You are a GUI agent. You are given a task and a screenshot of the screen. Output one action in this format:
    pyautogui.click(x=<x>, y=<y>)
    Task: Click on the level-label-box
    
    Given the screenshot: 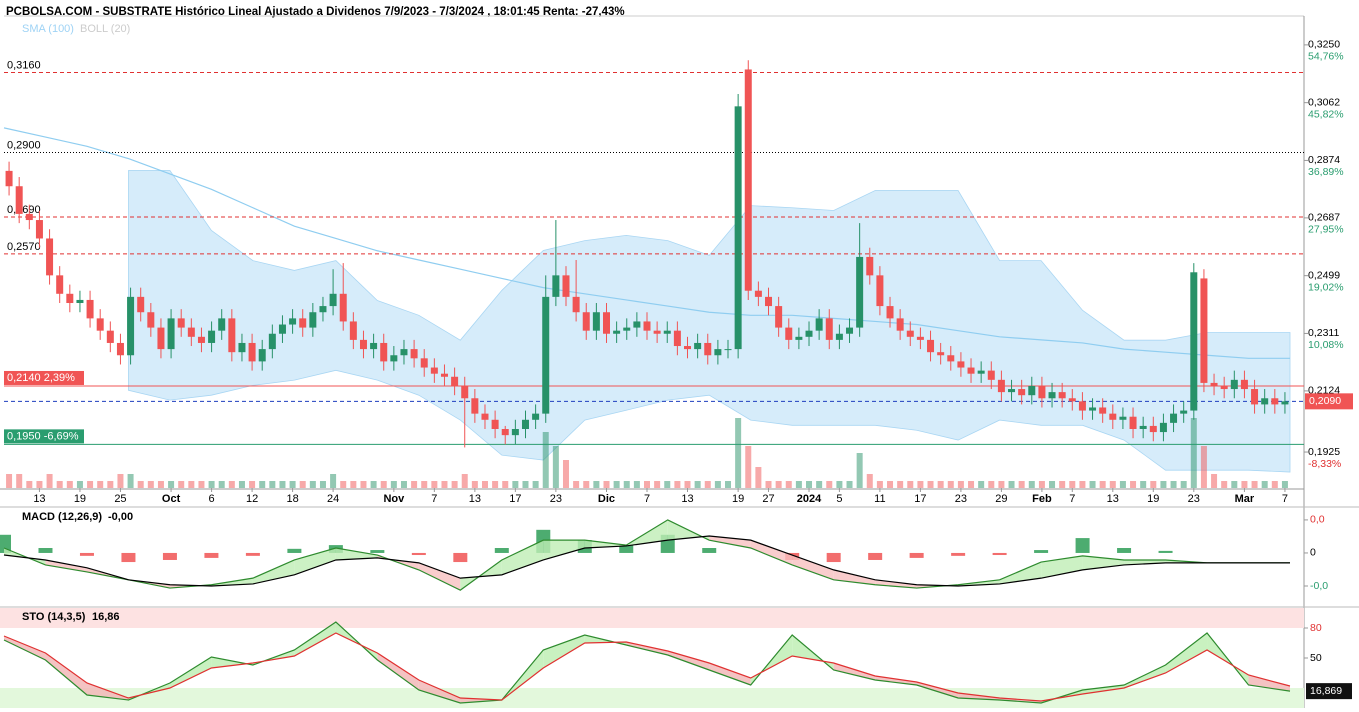 What is the action you would take?
    pyautogui.click(x=44, y=436)
    